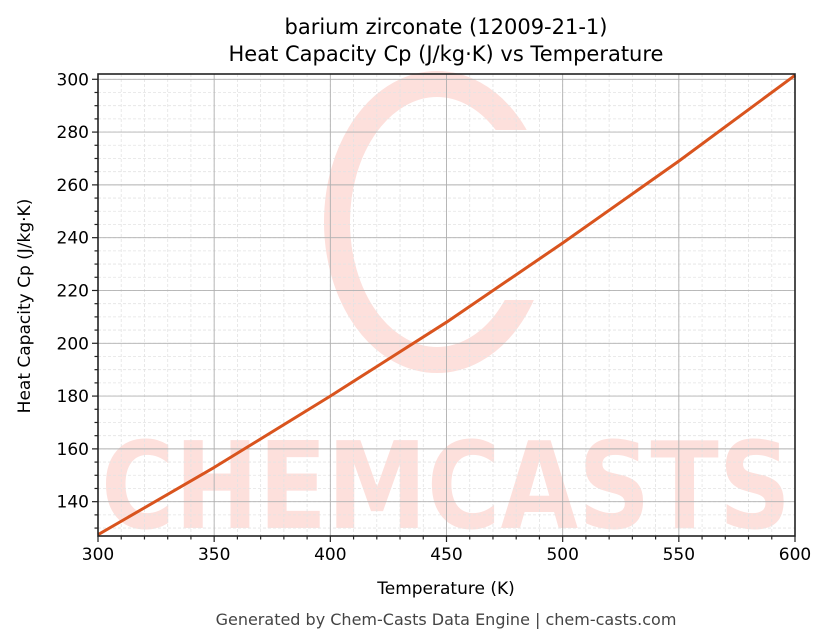 Image resolution: width=830 pixels, height=644 pixels. I want to click on svg-text: 220, so click(73, 291).